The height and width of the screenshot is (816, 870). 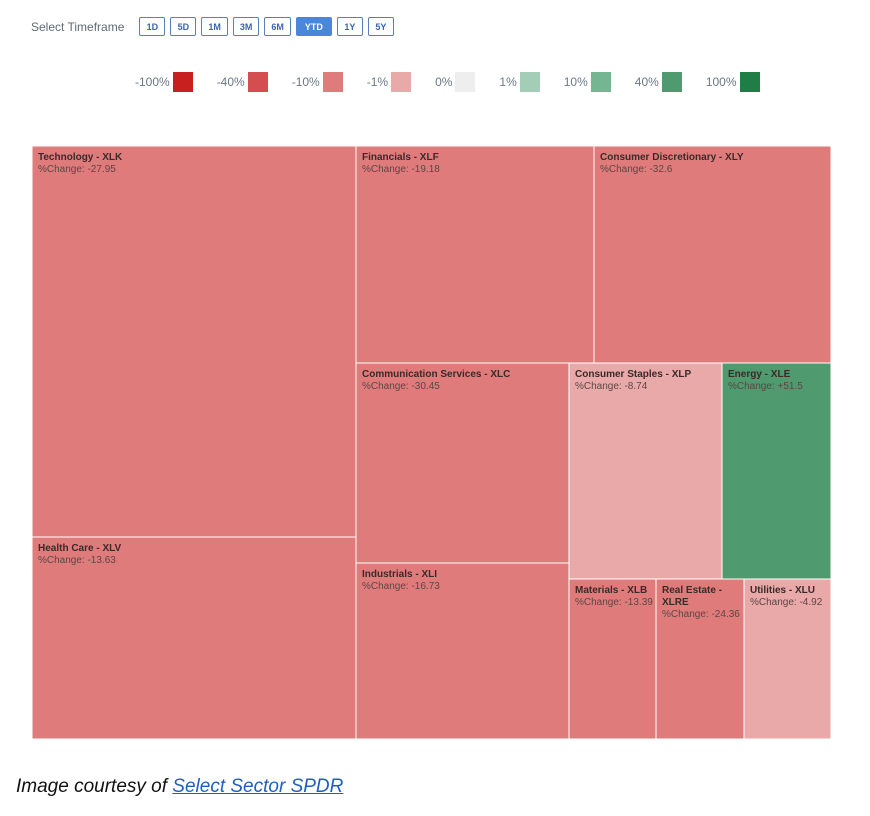 I want to click on timeframe-label: Select Timeframe, so click(x=78, y=26).